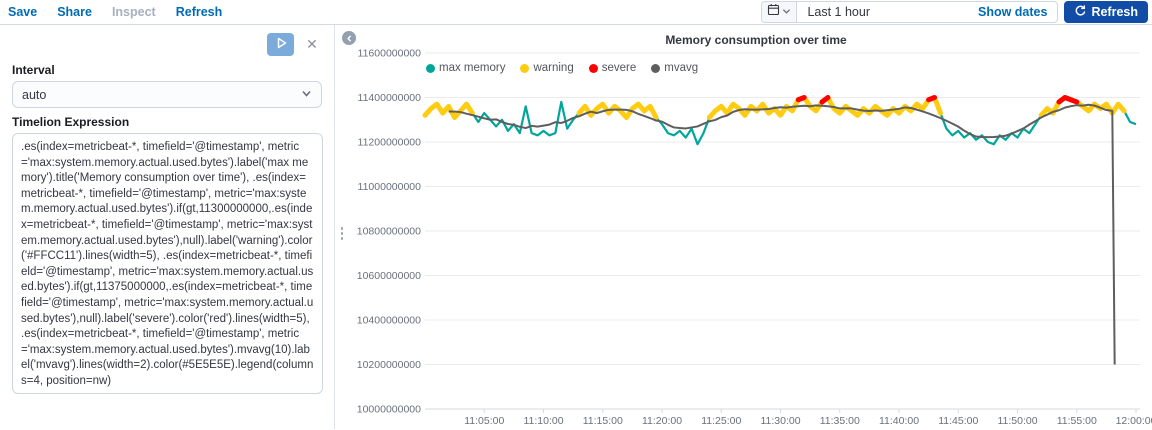  Describe the element at coordinates (910, 12) in the screenshot. I see `date-picker: Last 1 hour Show dates` at that location.